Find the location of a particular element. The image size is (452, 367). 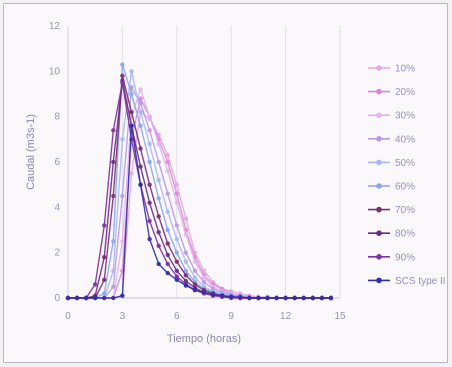

legend-item: 70% is located at coordinates (391, 210).